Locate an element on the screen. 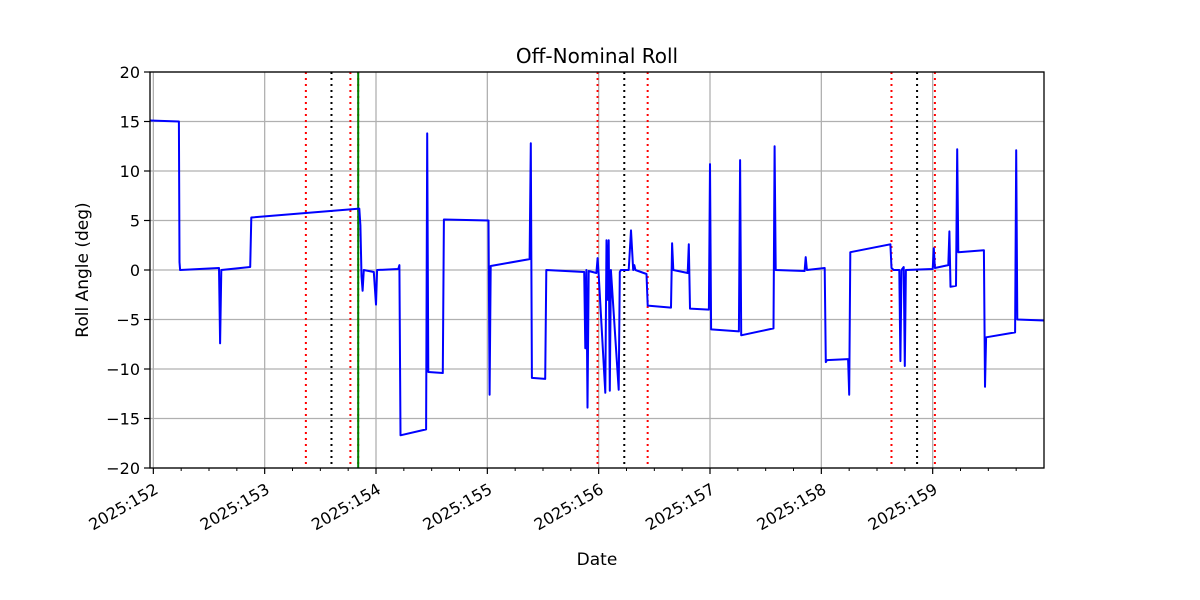 The image size is (1200, 600). y-tick-label: 10 is located at coordinates (130, 171).